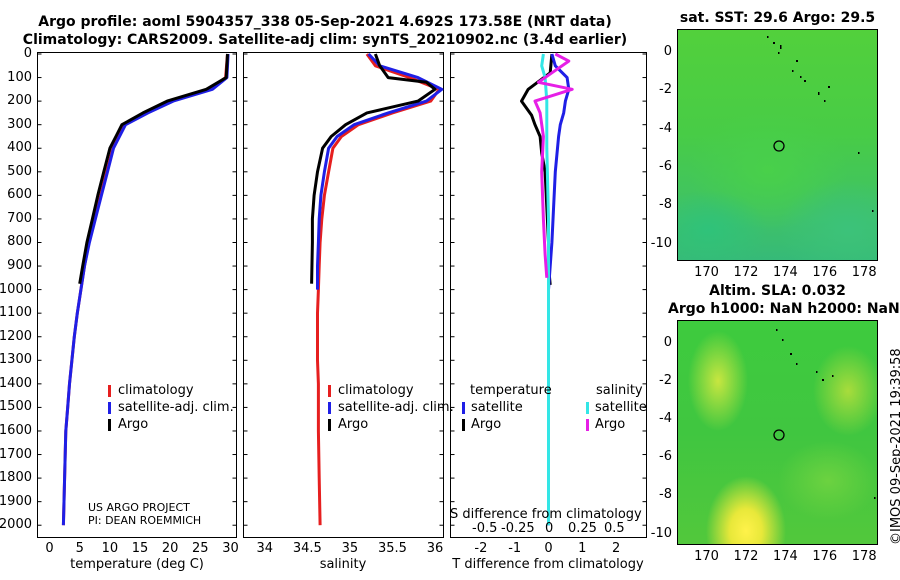  What do you see at coordinates (140, 548) in the screenshot?
I see `temp-x-tick: 15` at bounding box center [140, 548].